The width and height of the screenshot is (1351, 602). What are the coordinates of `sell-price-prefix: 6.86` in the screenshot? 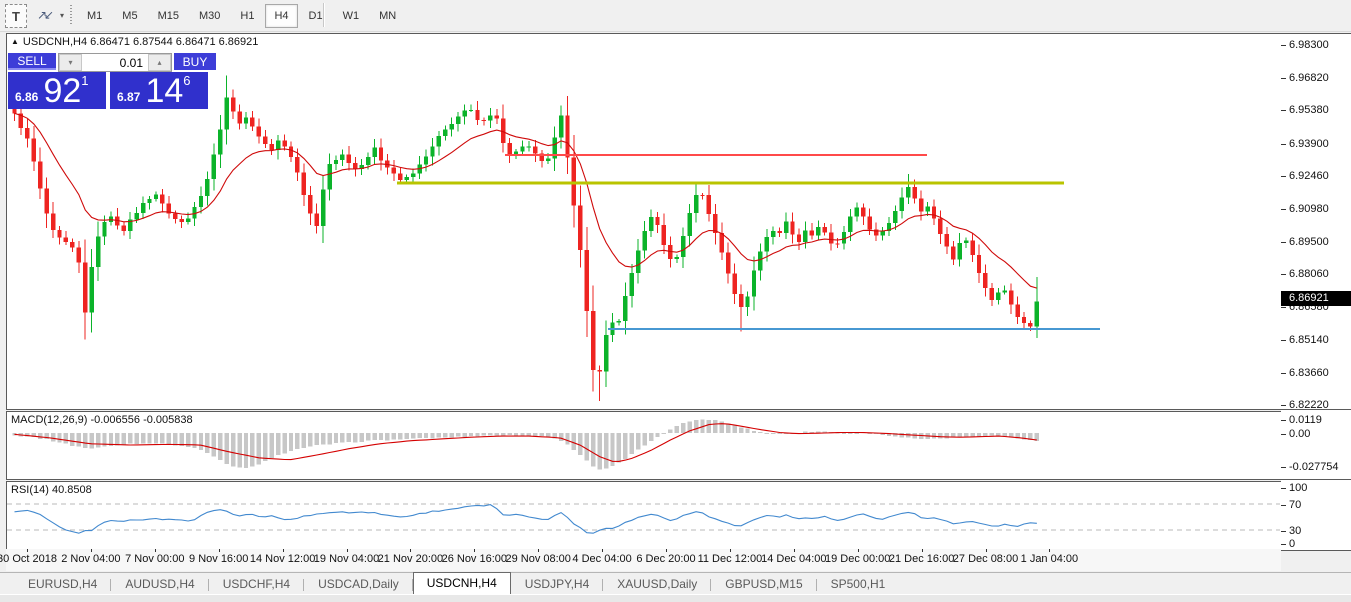 It's located at (27, 97).